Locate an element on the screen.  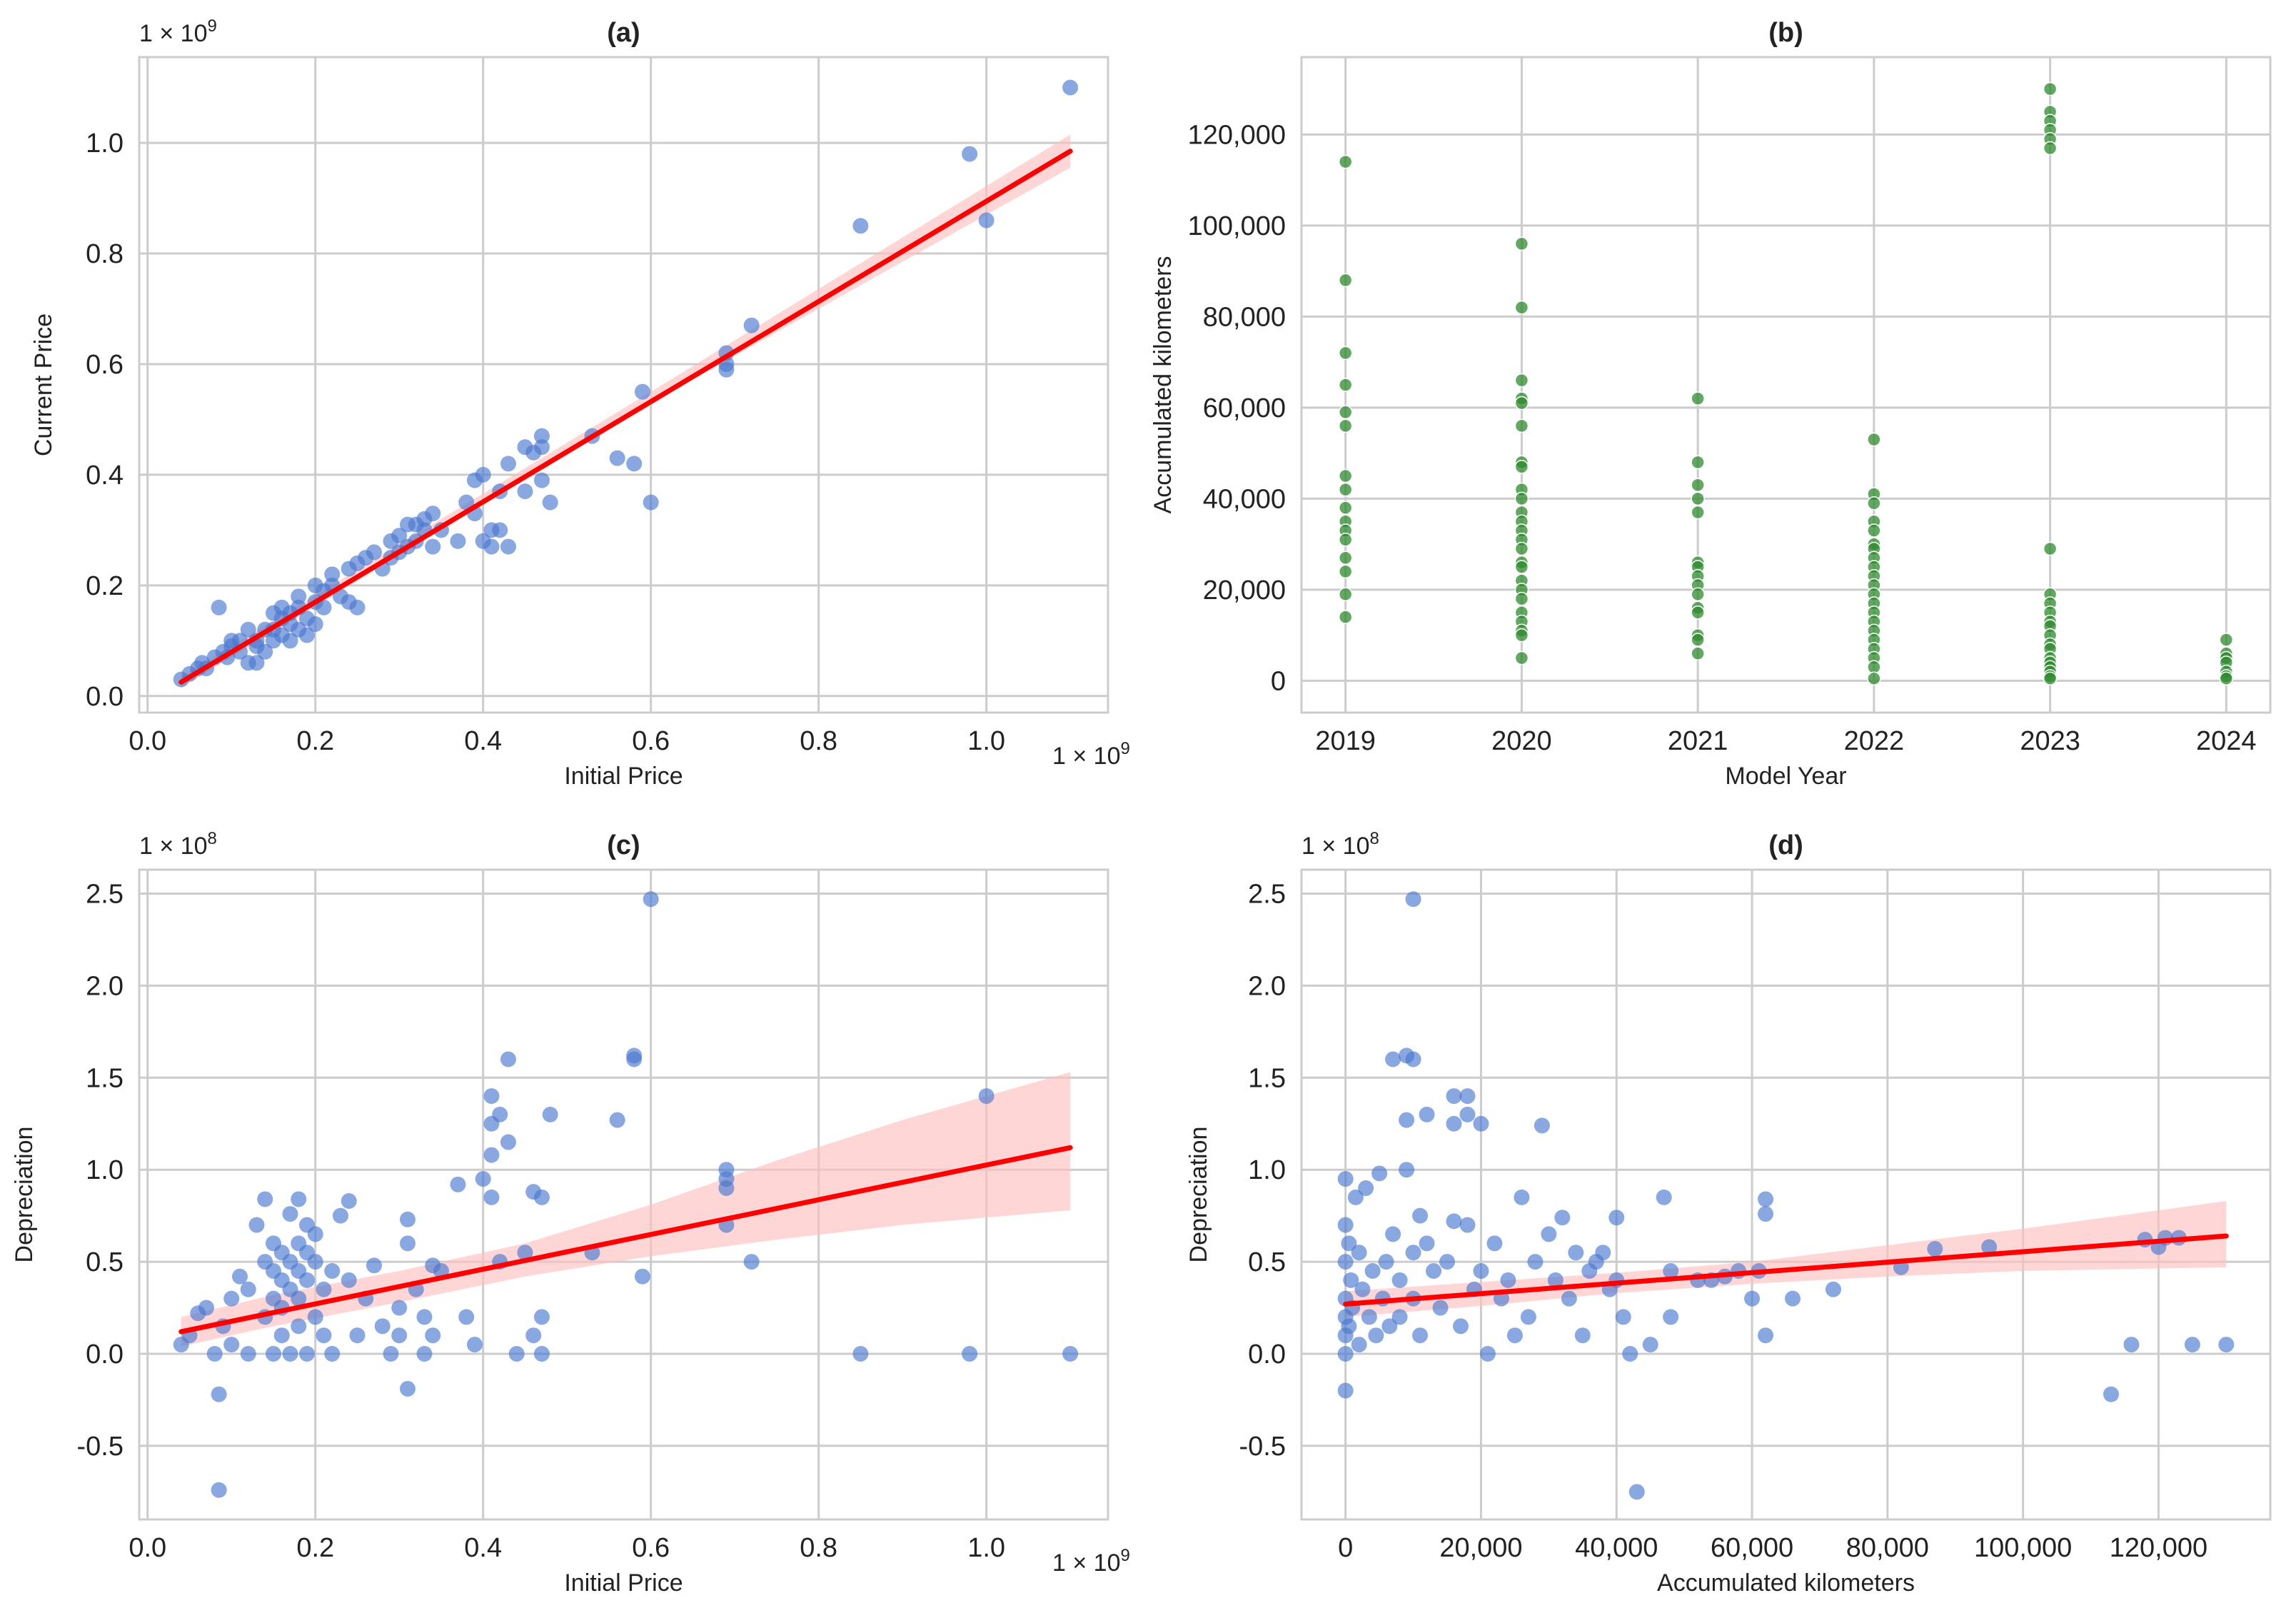
y-axis-label: Current Price is located at coordinates (43, 384).